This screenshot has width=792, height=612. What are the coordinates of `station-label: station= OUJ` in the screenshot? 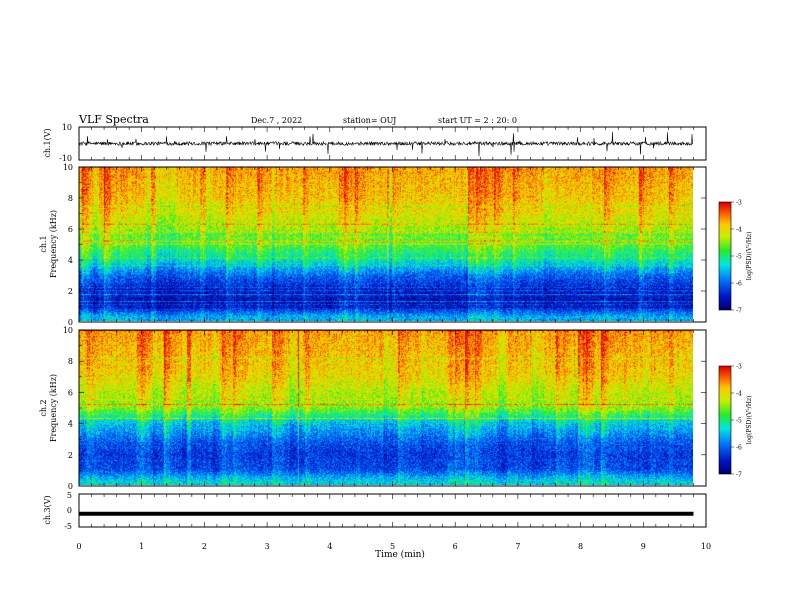 It's located at (369, 120).